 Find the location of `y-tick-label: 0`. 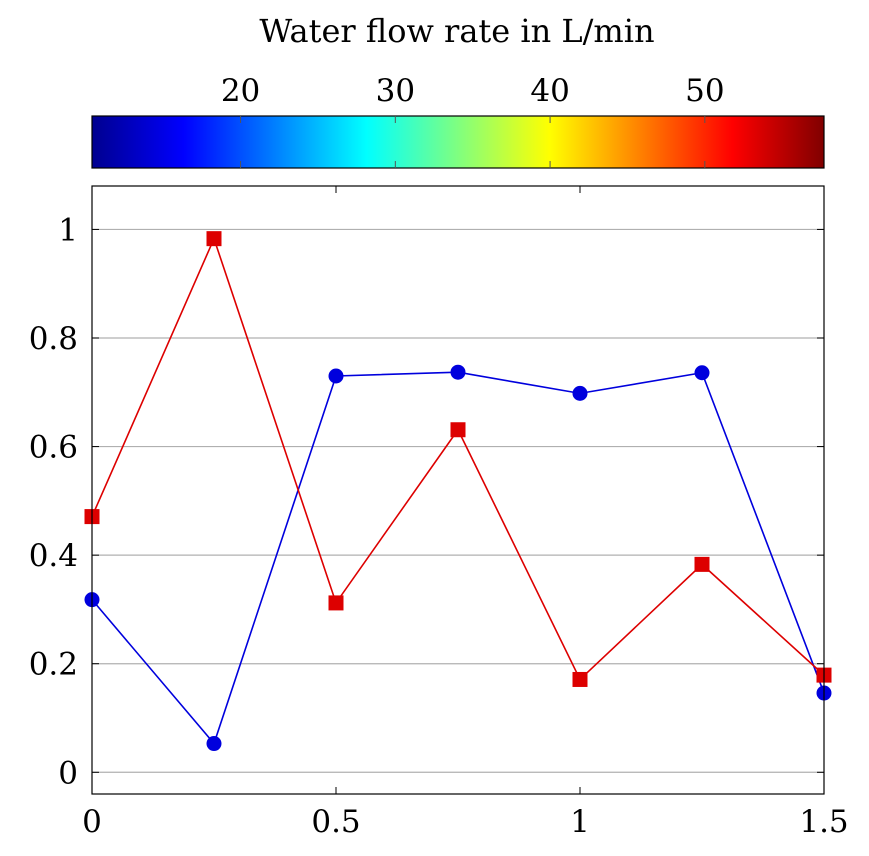

y-tick-label: 0 is located at coordinates (68, 773).